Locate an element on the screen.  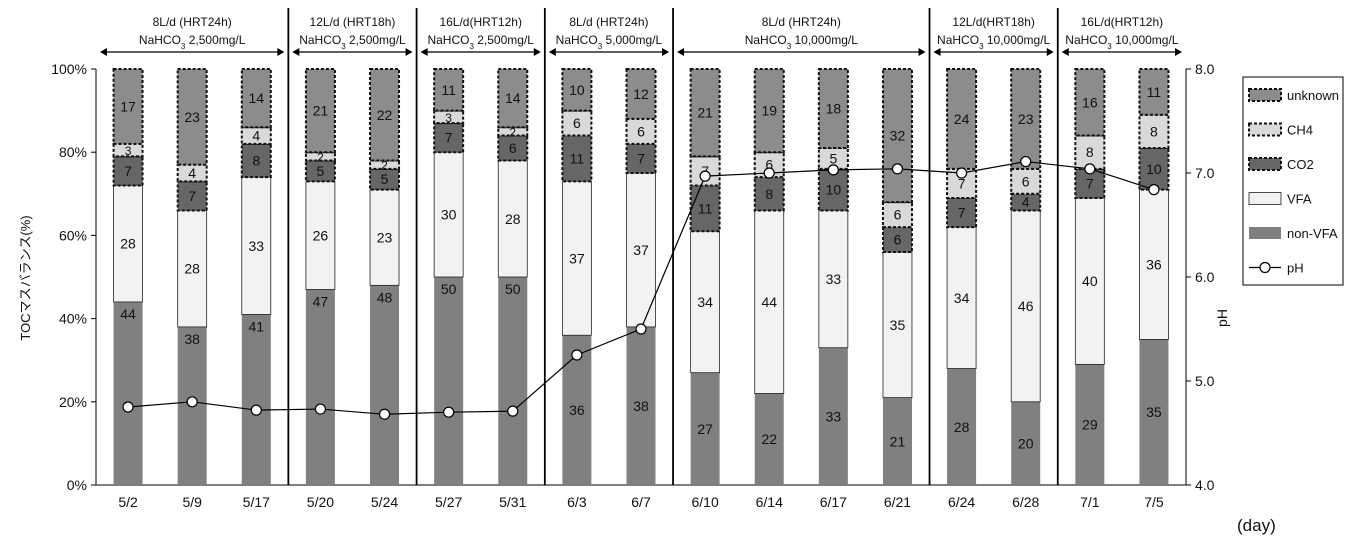
legend-label-unknown: unknown is located at coordinates (1313, 95).